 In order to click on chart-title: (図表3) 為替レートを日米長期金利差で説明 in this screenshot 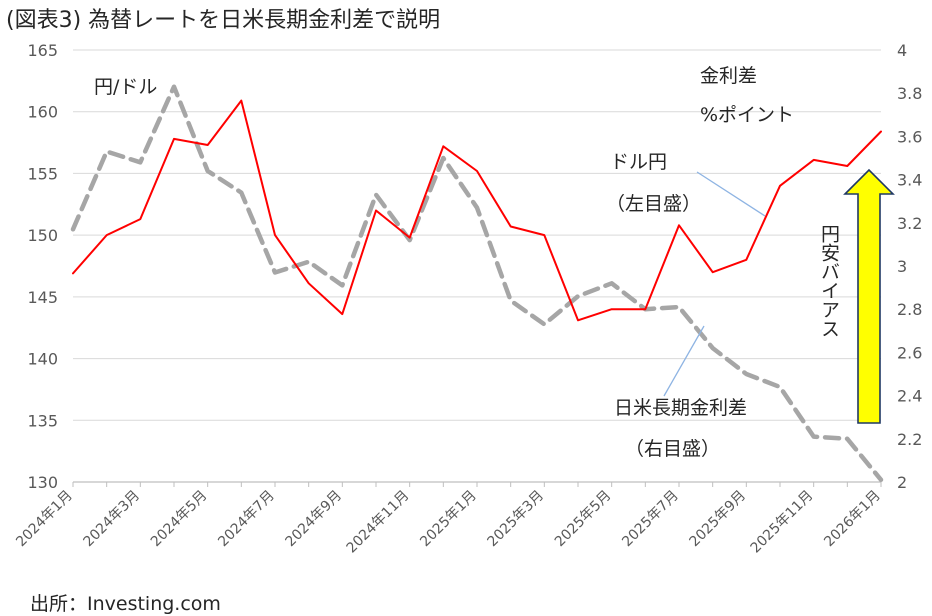, I will do `click(223, 20)`.